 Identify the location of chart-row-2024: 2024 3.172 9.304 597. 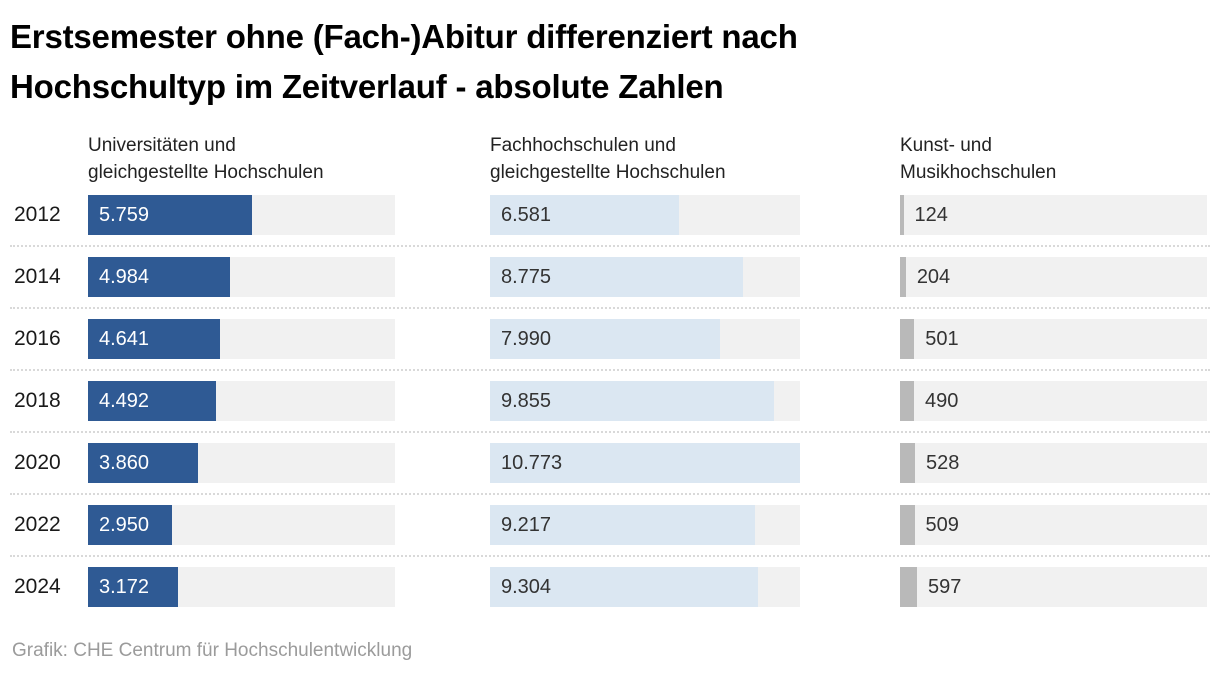
(610, 587).